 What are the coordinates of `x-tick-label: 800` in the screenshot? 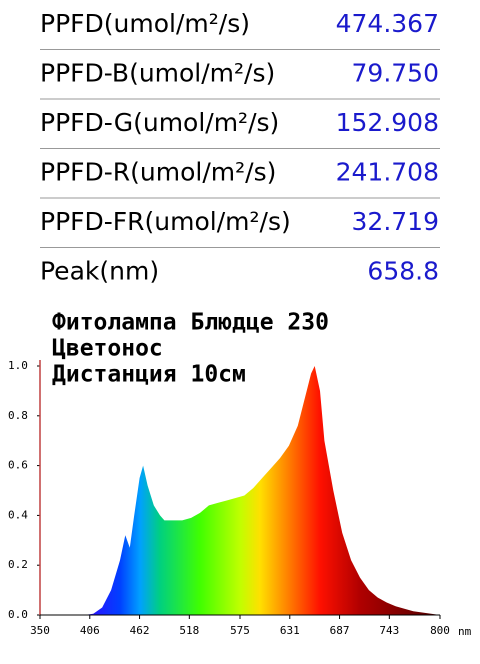 It's located at (440, 630).